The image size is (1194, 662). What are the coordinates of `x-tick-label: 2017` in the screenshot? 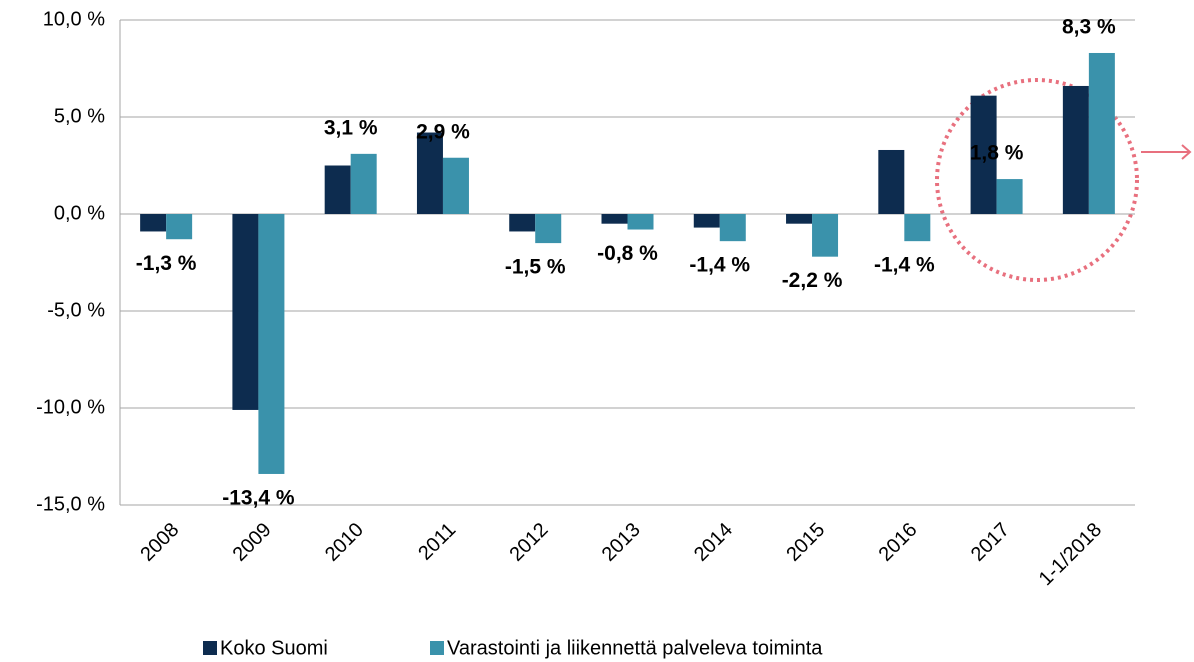 It's located at (990, 542).